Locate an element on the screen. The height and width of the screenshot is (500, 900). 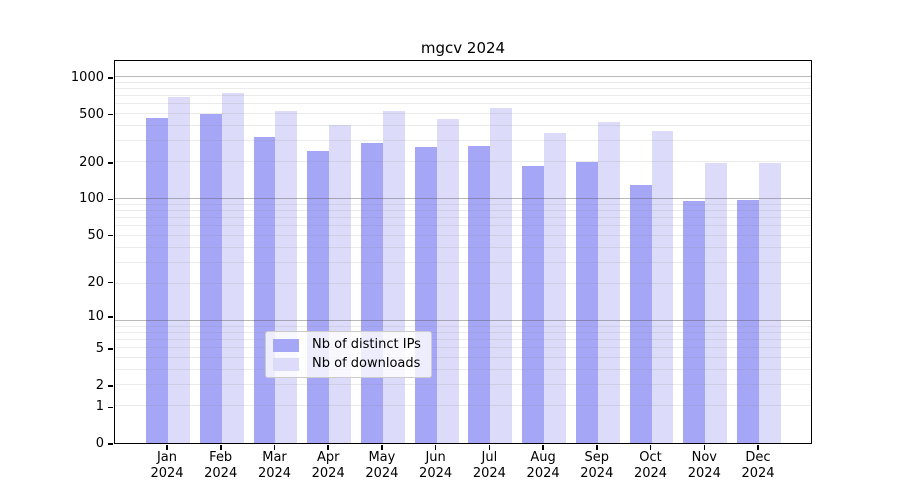
y-tick-label: 100 is located at coordinates (91, 199).